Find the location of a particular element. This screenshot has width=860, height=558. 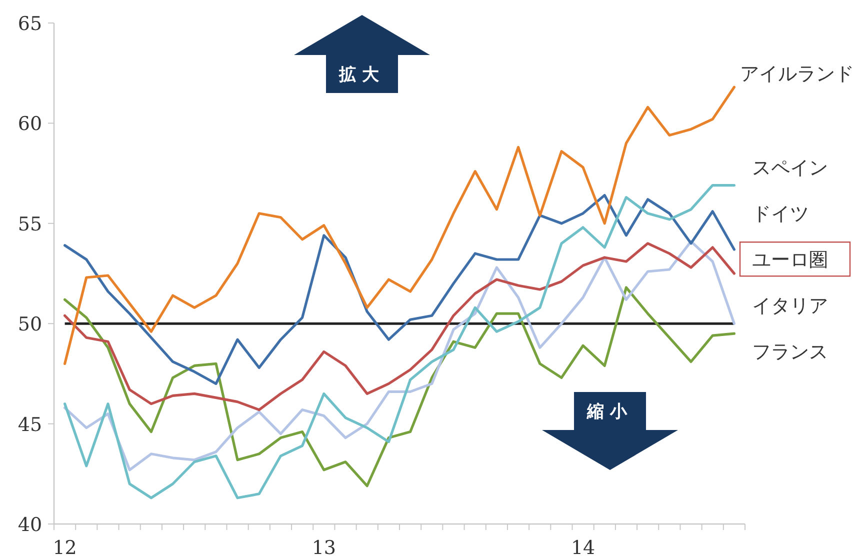

y-tick-label: 40 is located at coordinates (30, 525).